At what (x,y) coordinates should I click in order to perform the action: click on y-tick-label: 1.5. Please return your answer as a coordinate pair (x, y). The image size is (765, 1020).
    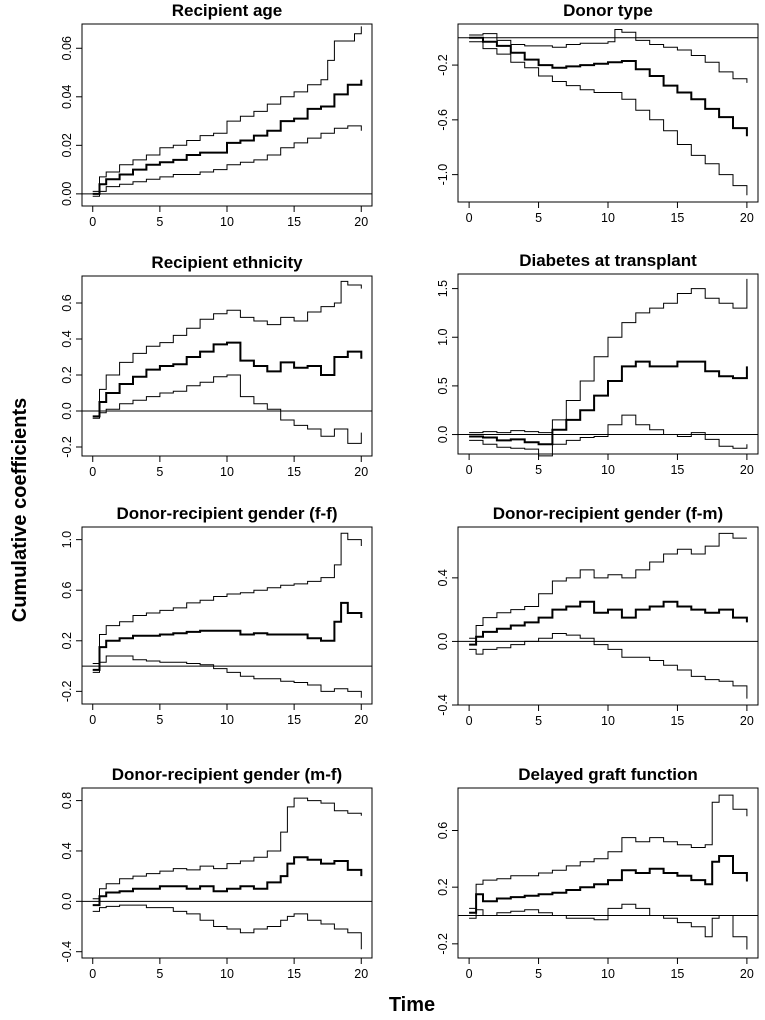
    Looking at the image, I should click on (443, 288).